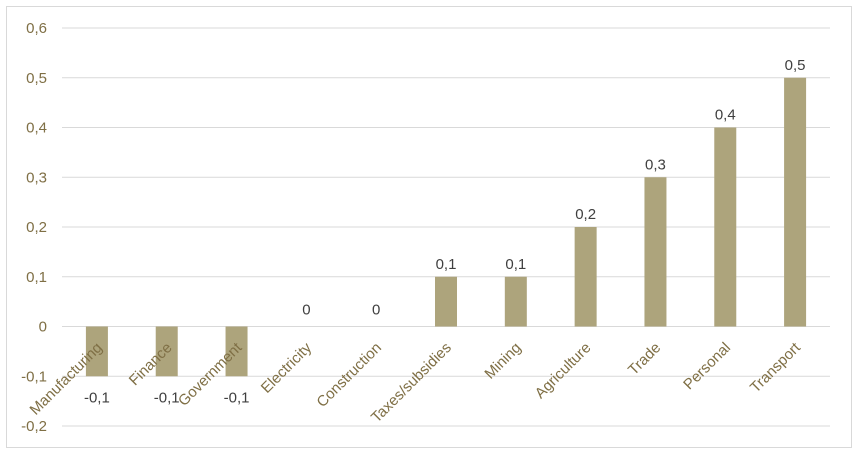 The width and height of the screenshot is (860, 454). Describe the element at coordinates (707, 366) in the screenshot. I see `x-tick-label: Personal` at that location.